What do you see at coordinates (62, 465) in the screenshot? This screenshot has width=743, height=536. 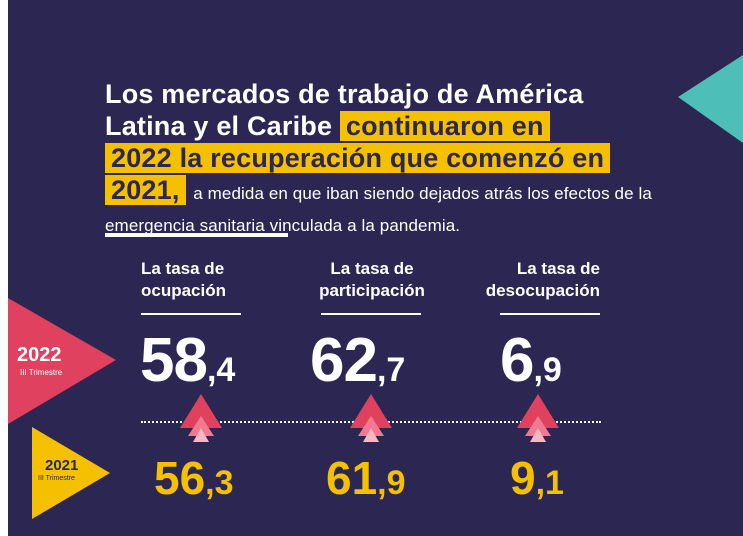 I see `year-2021: 2021` at bounding box center [62, 465].